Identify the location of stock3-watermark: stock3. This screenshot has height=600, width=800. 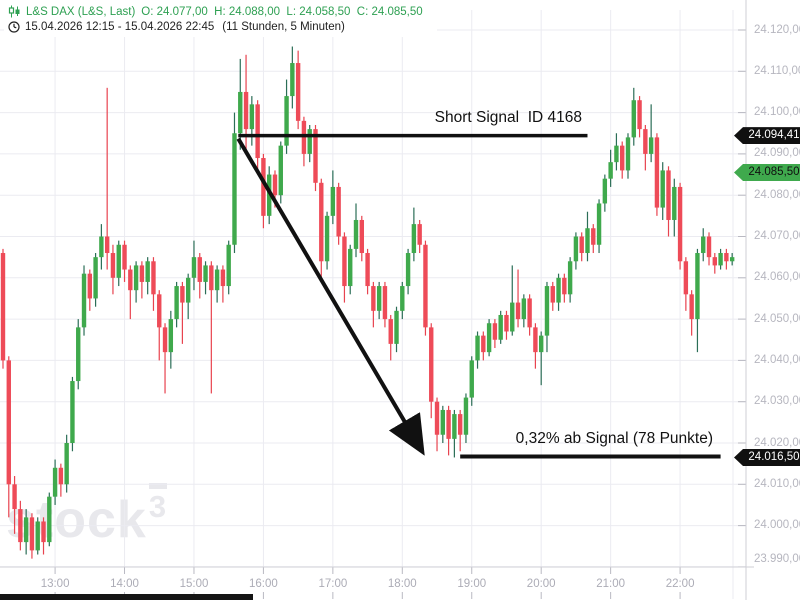
(87, 514).